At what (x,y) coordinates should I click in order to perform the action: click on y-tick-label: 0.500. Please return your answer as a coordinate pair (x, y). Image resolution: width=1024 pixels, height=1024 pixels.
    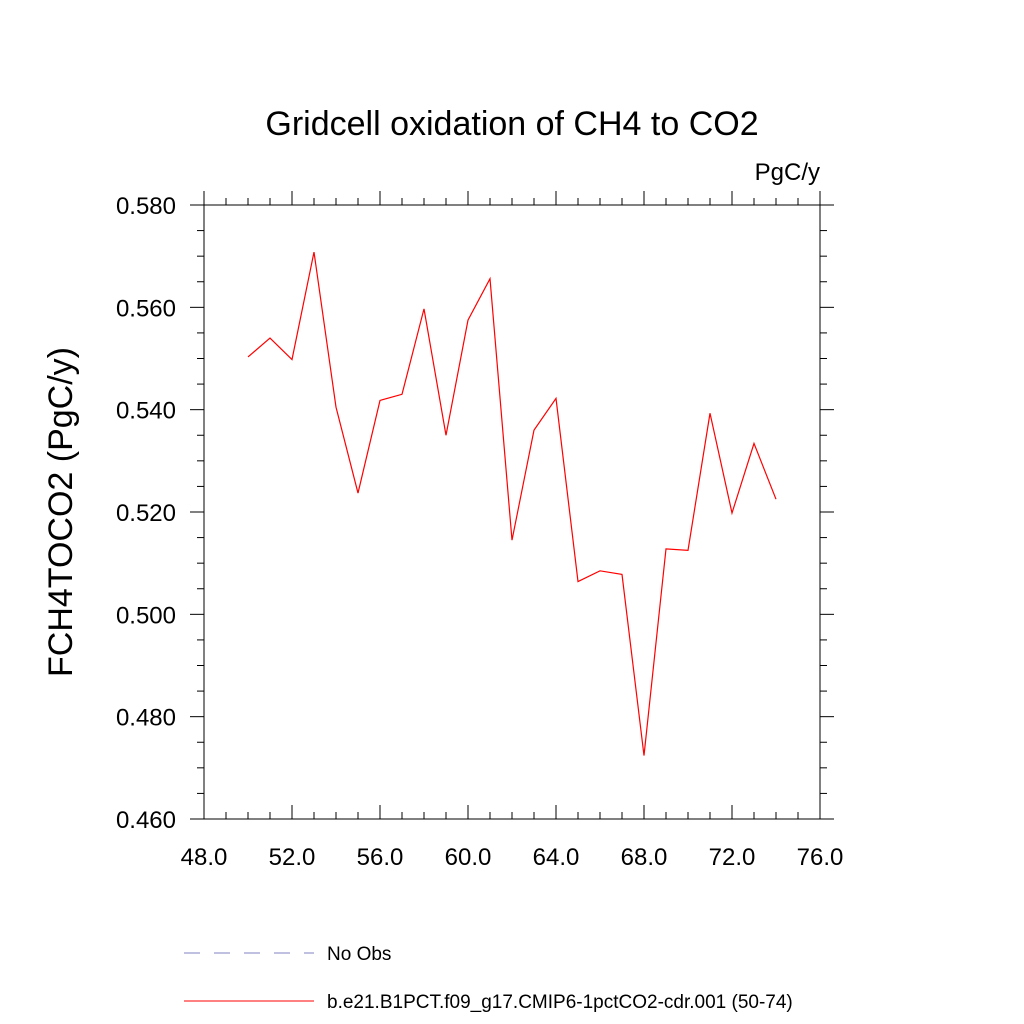
    Looking at the image, I should click on (146, 615).